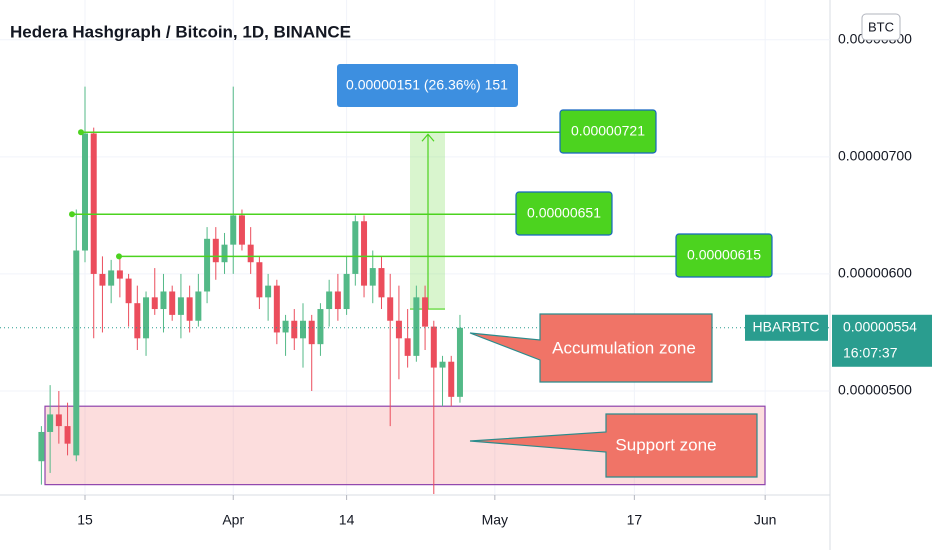  I want to click on measure-label-box, so click(427, 85).